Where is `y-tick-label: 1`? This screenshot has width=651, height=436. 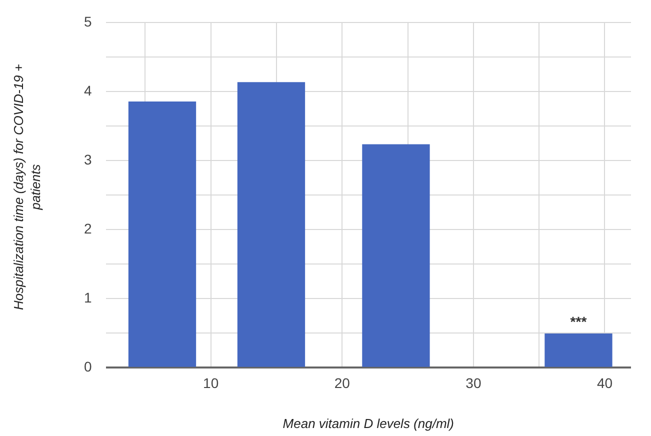 y-tick-label: 1 is located at coordinates (88, 297).